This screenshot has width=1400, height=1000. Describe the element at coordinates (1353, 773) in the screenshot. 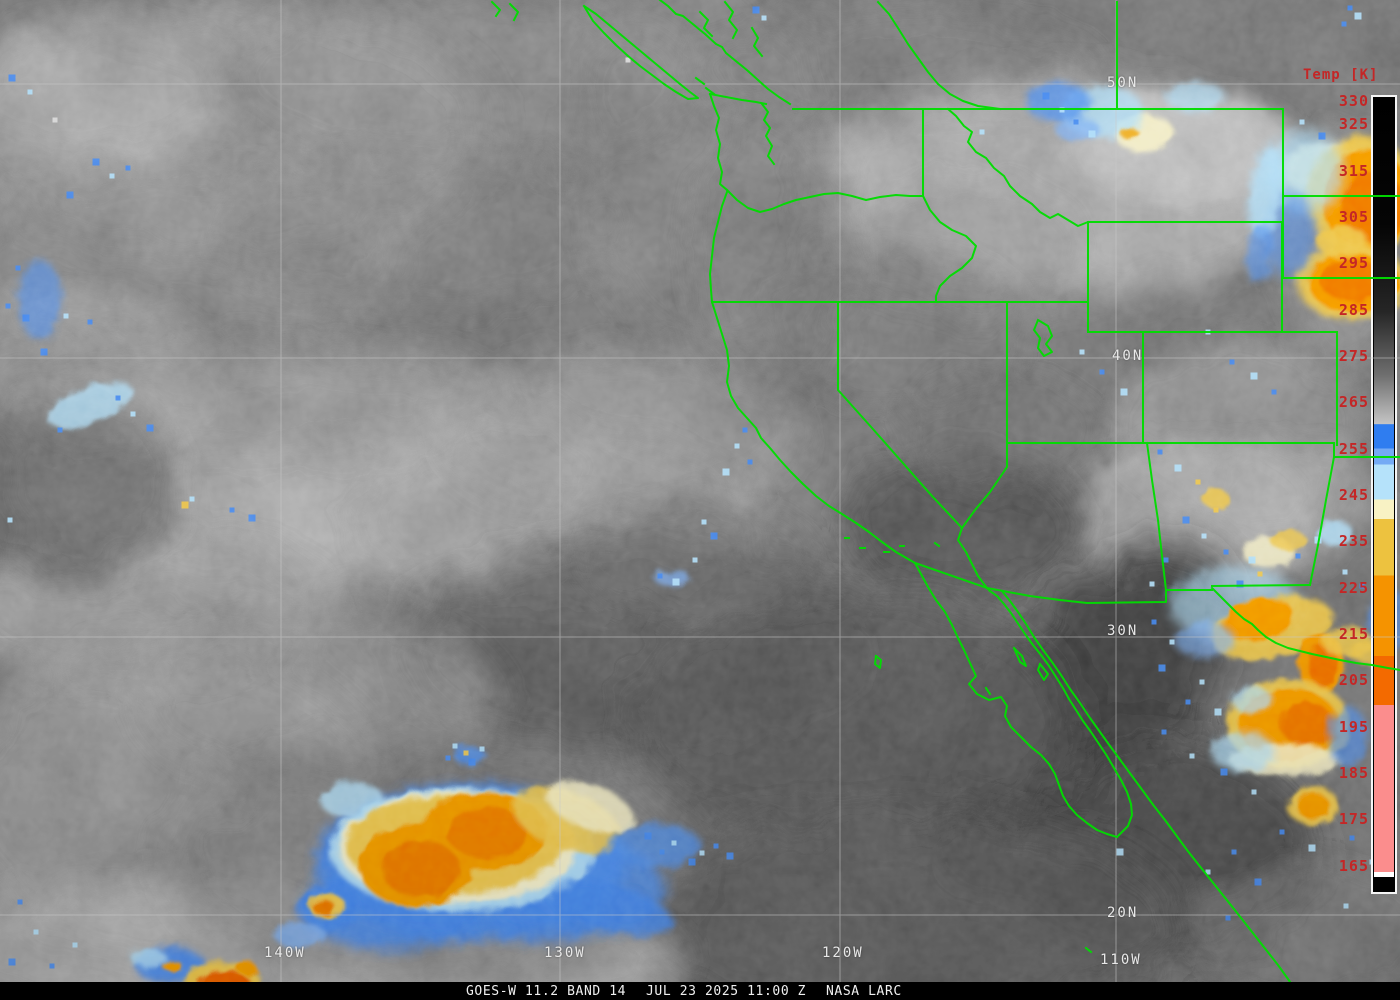

I see `colorbar-tick-label: 185` at that location.